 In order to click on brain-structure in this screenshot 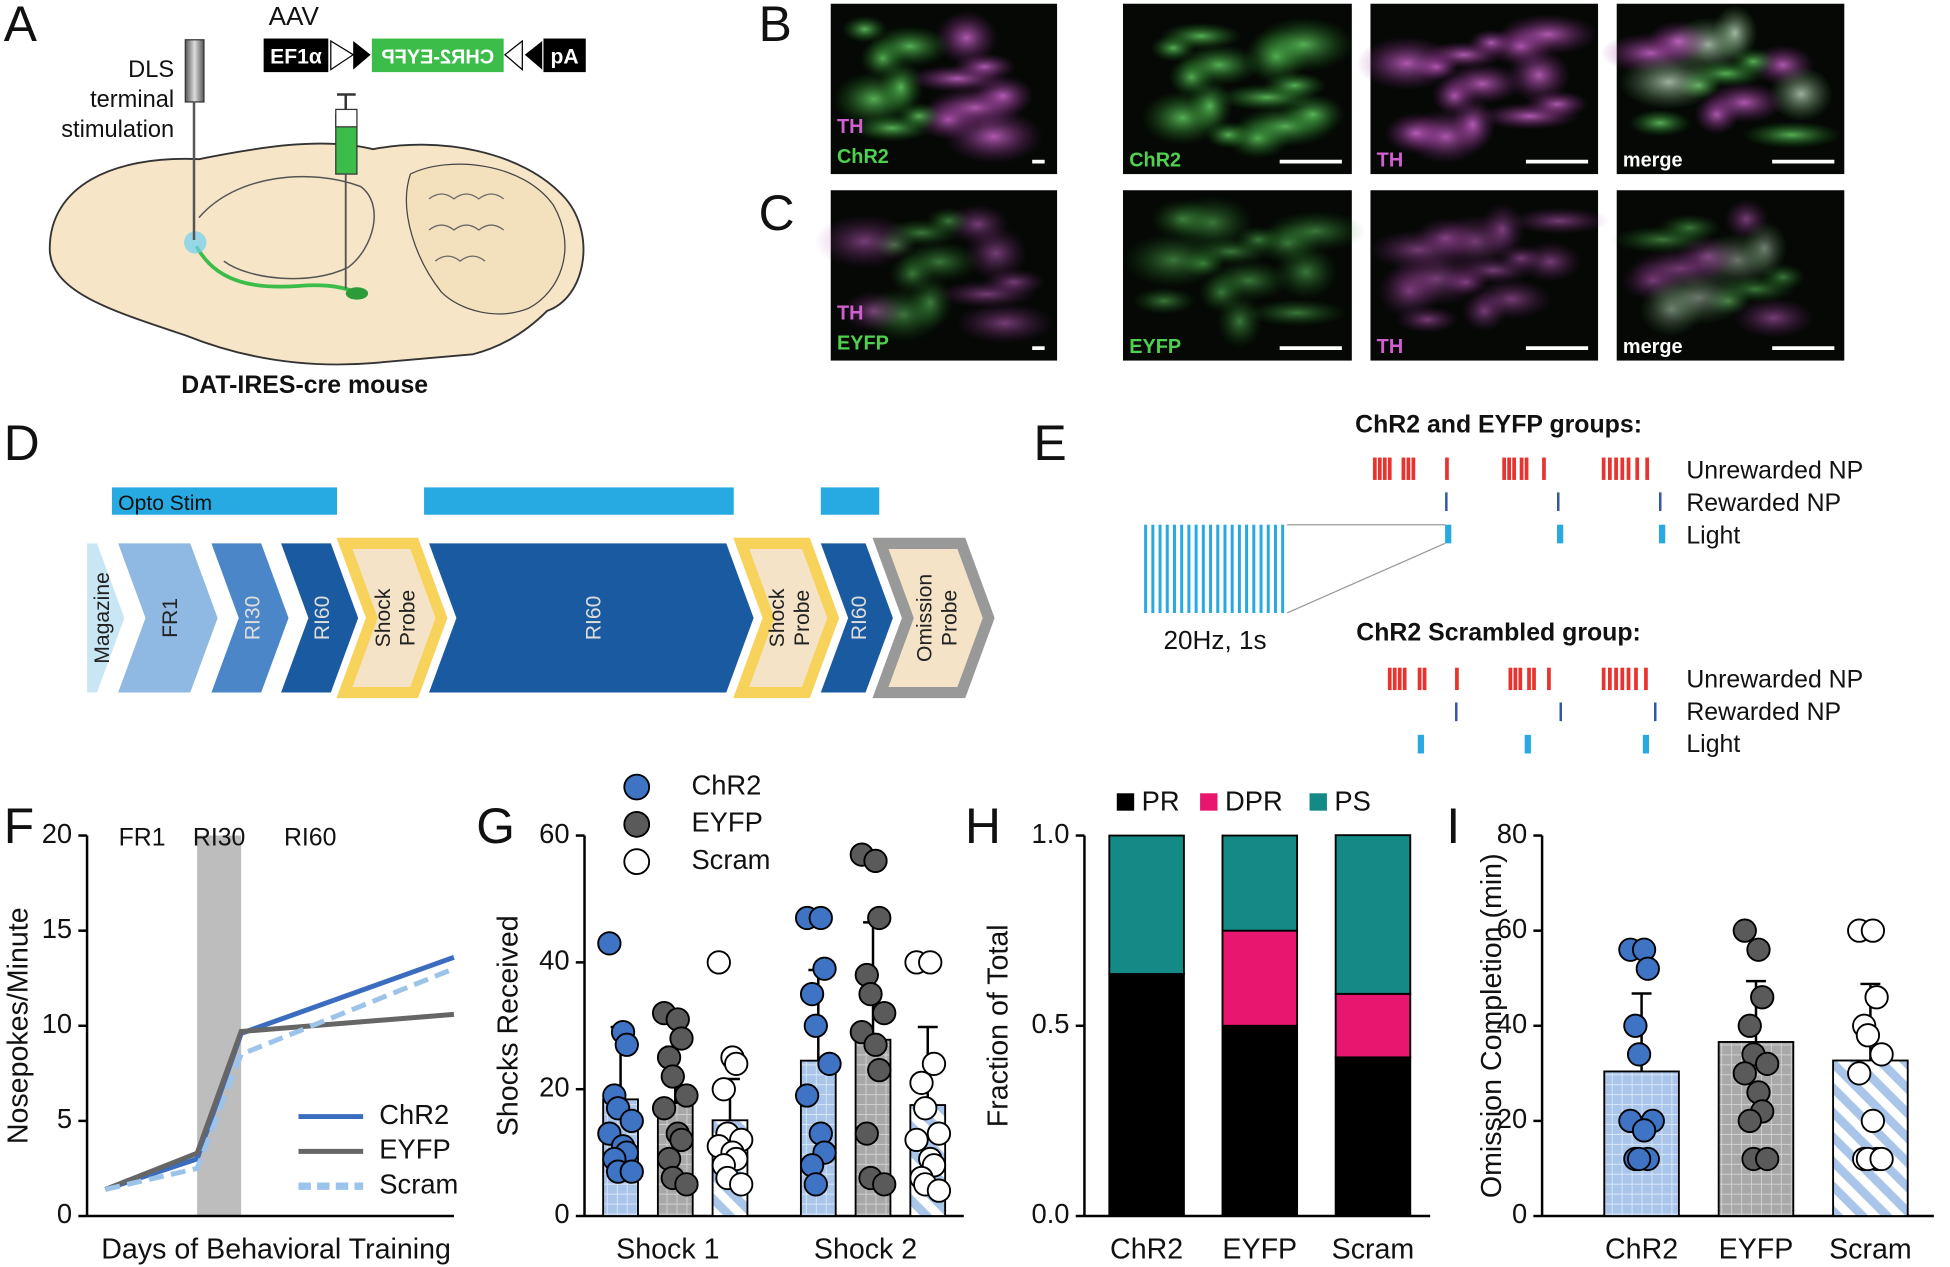, I will do `click(286, 227)`.